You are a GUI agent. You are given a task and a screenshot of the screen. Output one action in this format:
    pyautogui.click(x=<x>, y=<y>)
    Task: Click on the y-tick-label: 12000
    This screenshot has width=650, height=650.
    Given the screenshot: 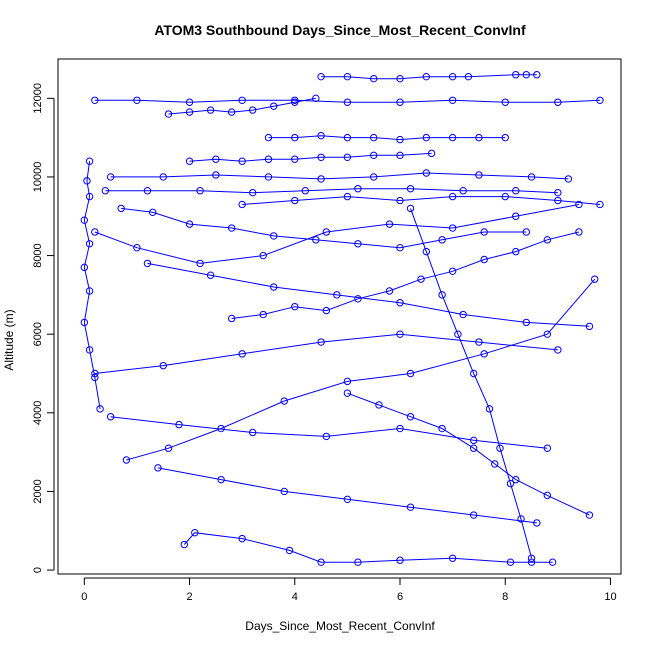 What is the action you would take?
    pyautogui.click(x=38, y=98)
    